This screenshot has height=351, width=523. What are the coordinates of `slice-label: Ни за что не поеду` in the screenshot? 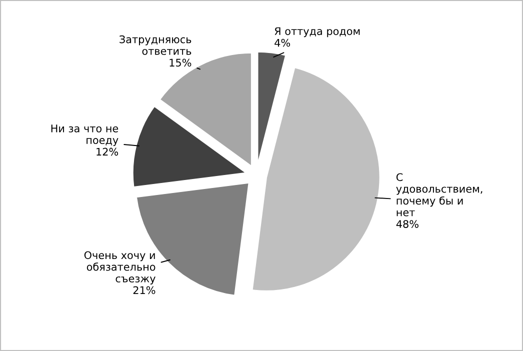 It's located at (84, 135).